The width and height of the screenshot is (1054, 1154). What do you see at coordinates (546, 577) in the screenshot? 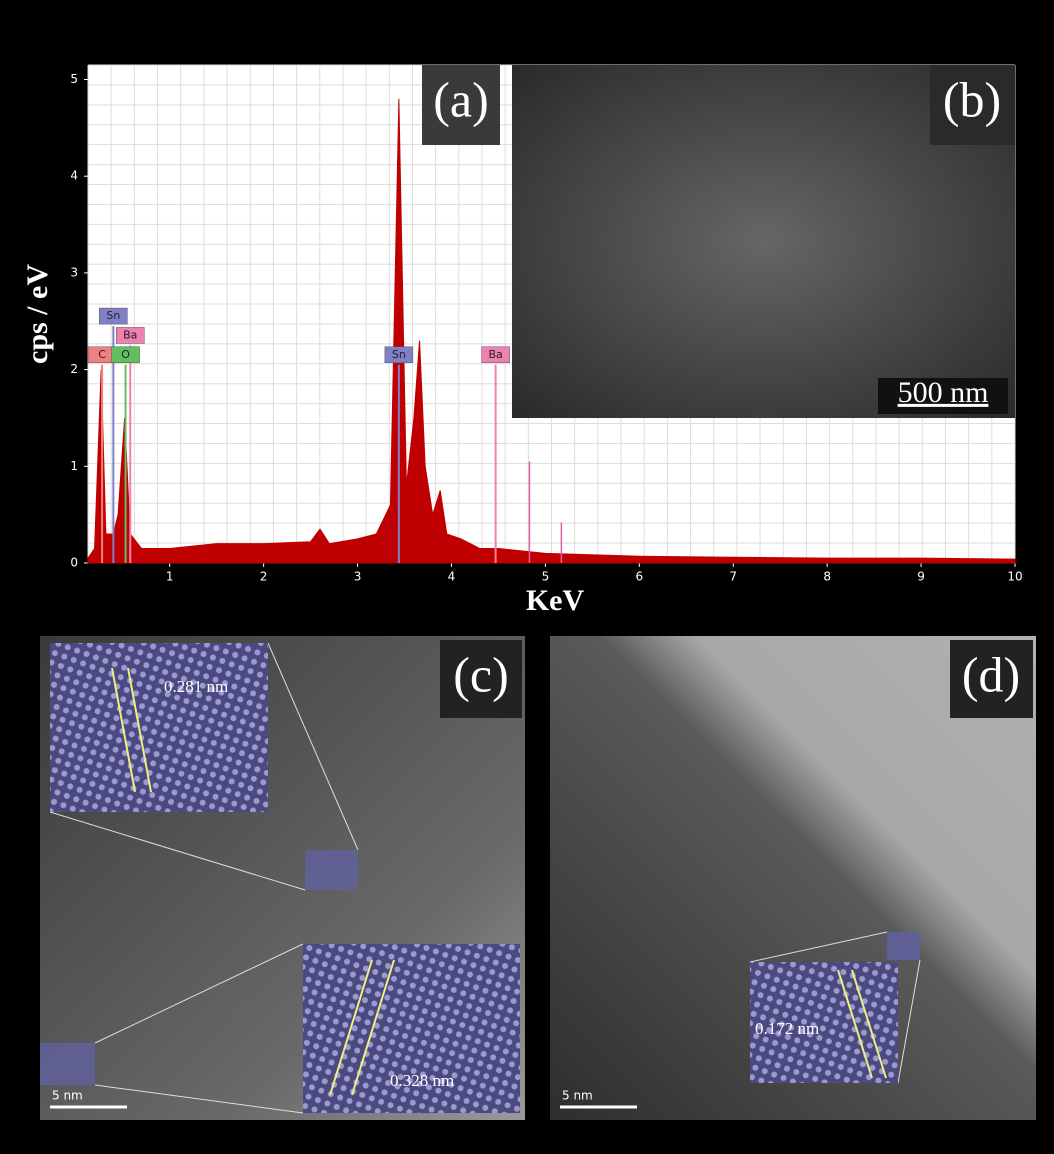
I see `x-tick-label: 5` at bounding box center [546, 577].